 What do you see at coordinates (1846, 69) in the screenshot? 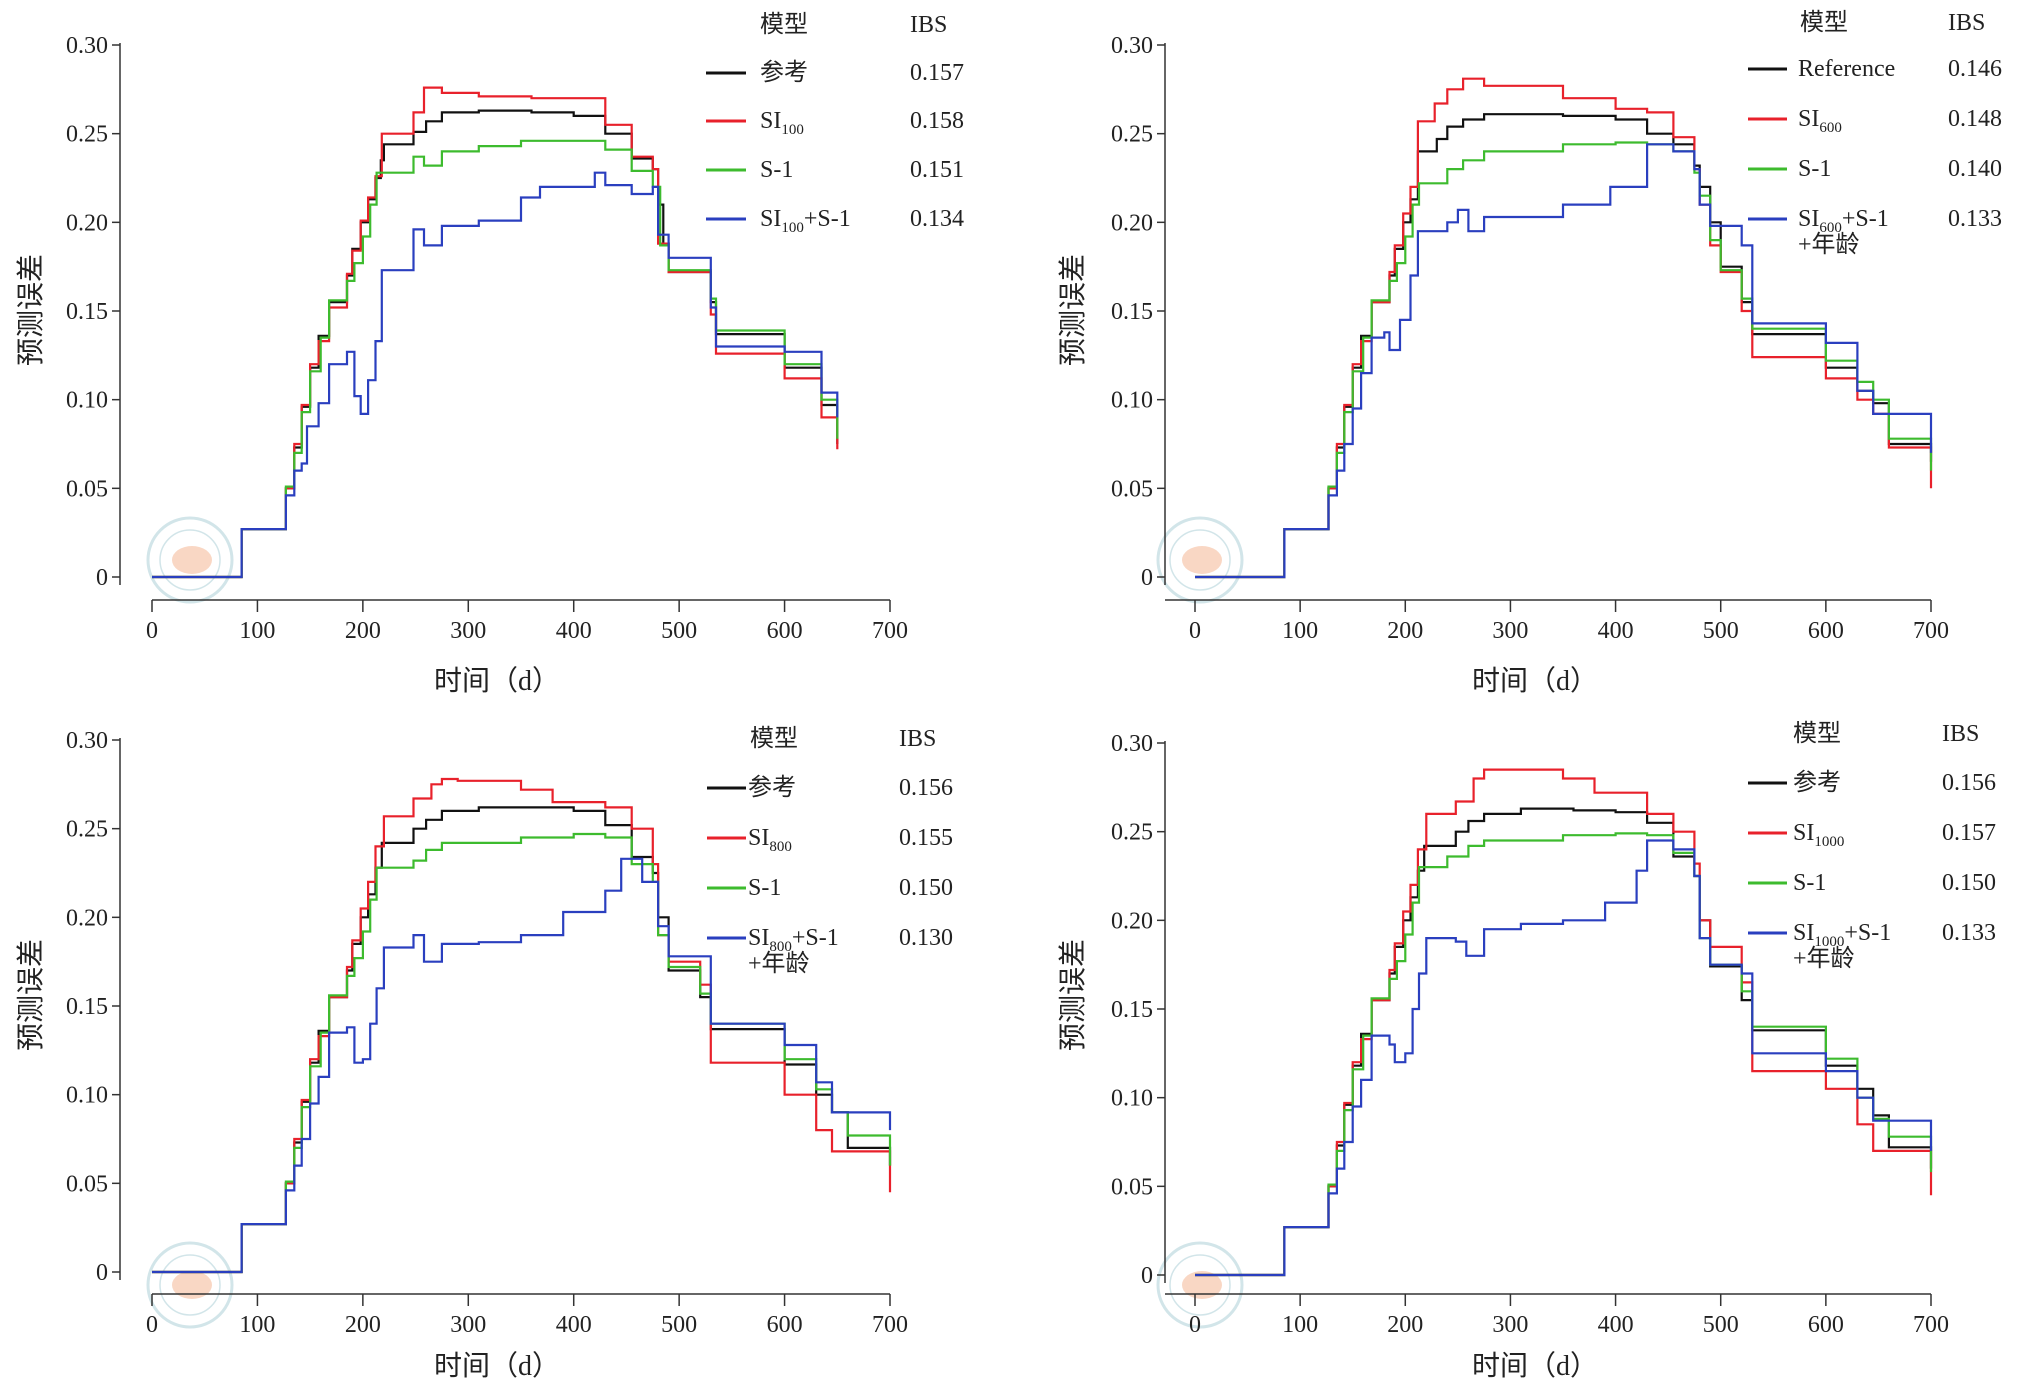
I see `legend-label: Reference` at bounding box center [1846, 69].